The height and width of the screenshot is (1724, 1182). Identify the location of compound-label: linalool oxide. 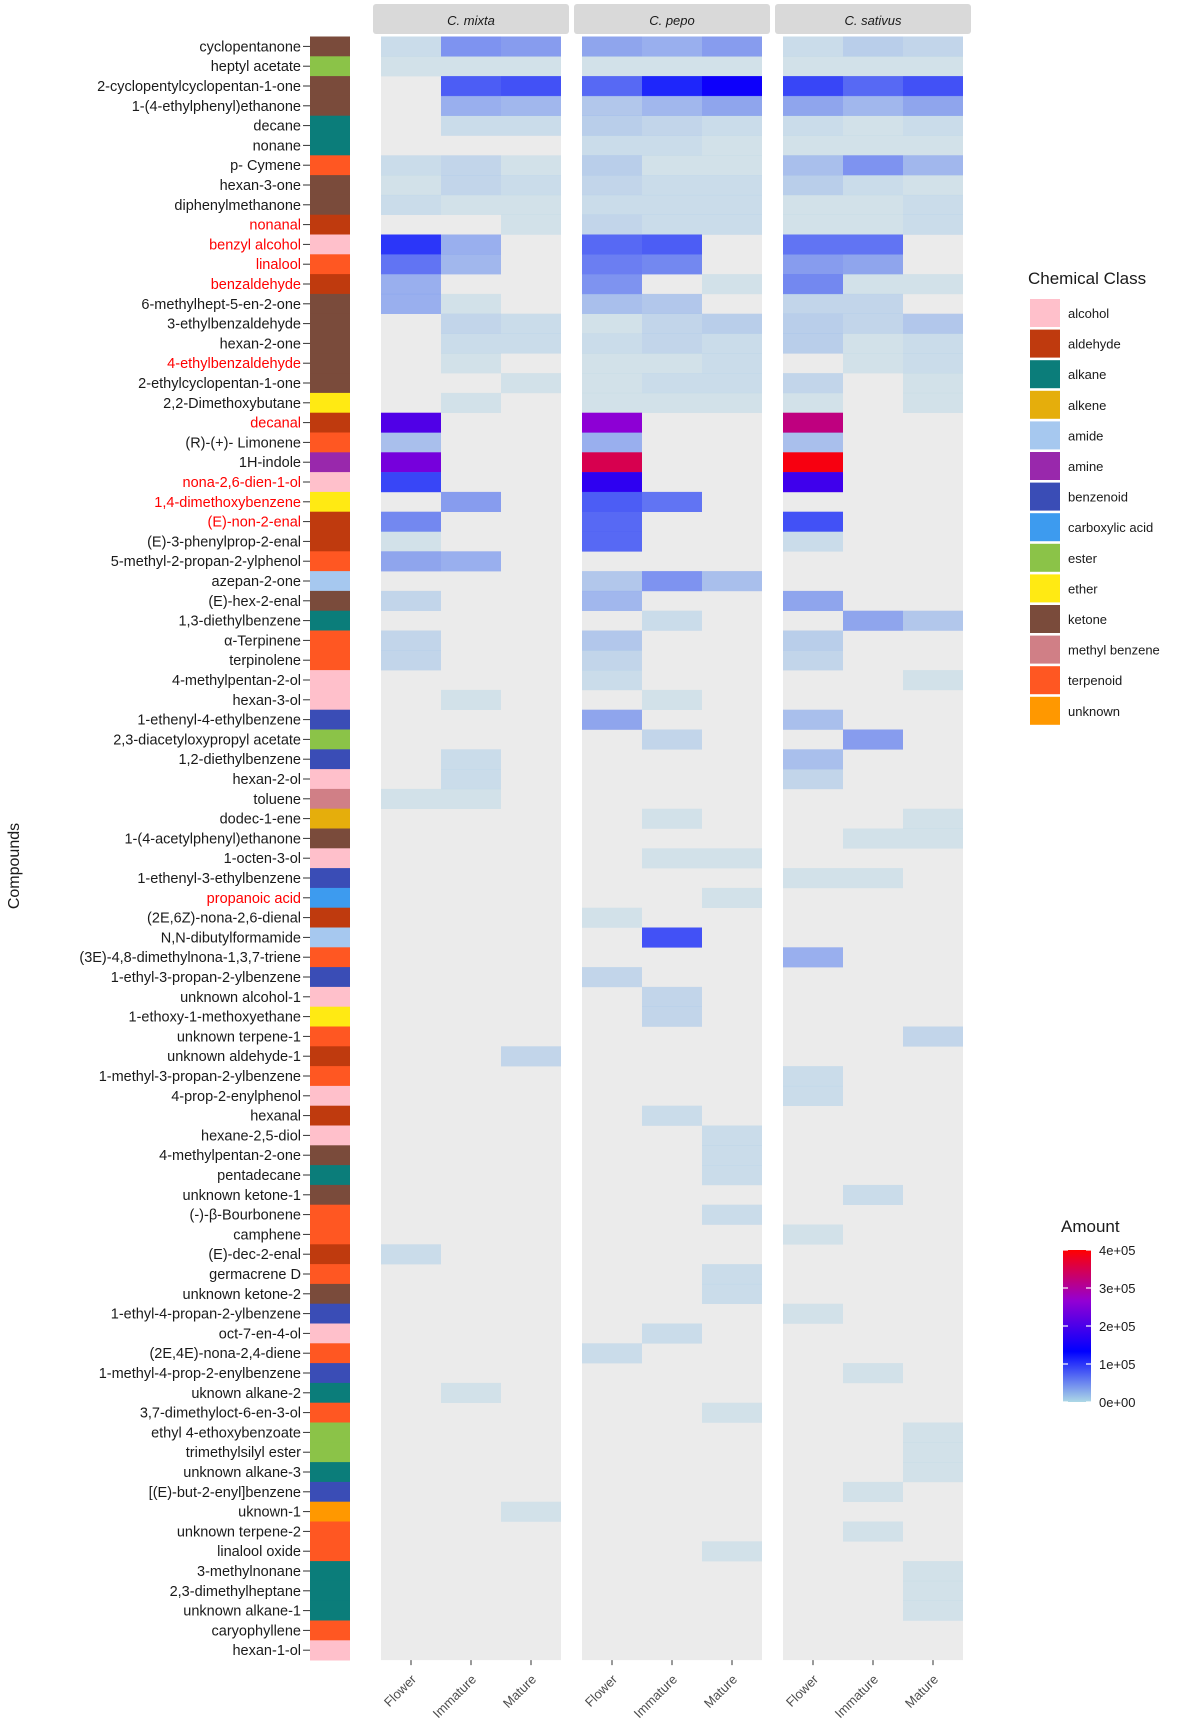
(259, 1552).